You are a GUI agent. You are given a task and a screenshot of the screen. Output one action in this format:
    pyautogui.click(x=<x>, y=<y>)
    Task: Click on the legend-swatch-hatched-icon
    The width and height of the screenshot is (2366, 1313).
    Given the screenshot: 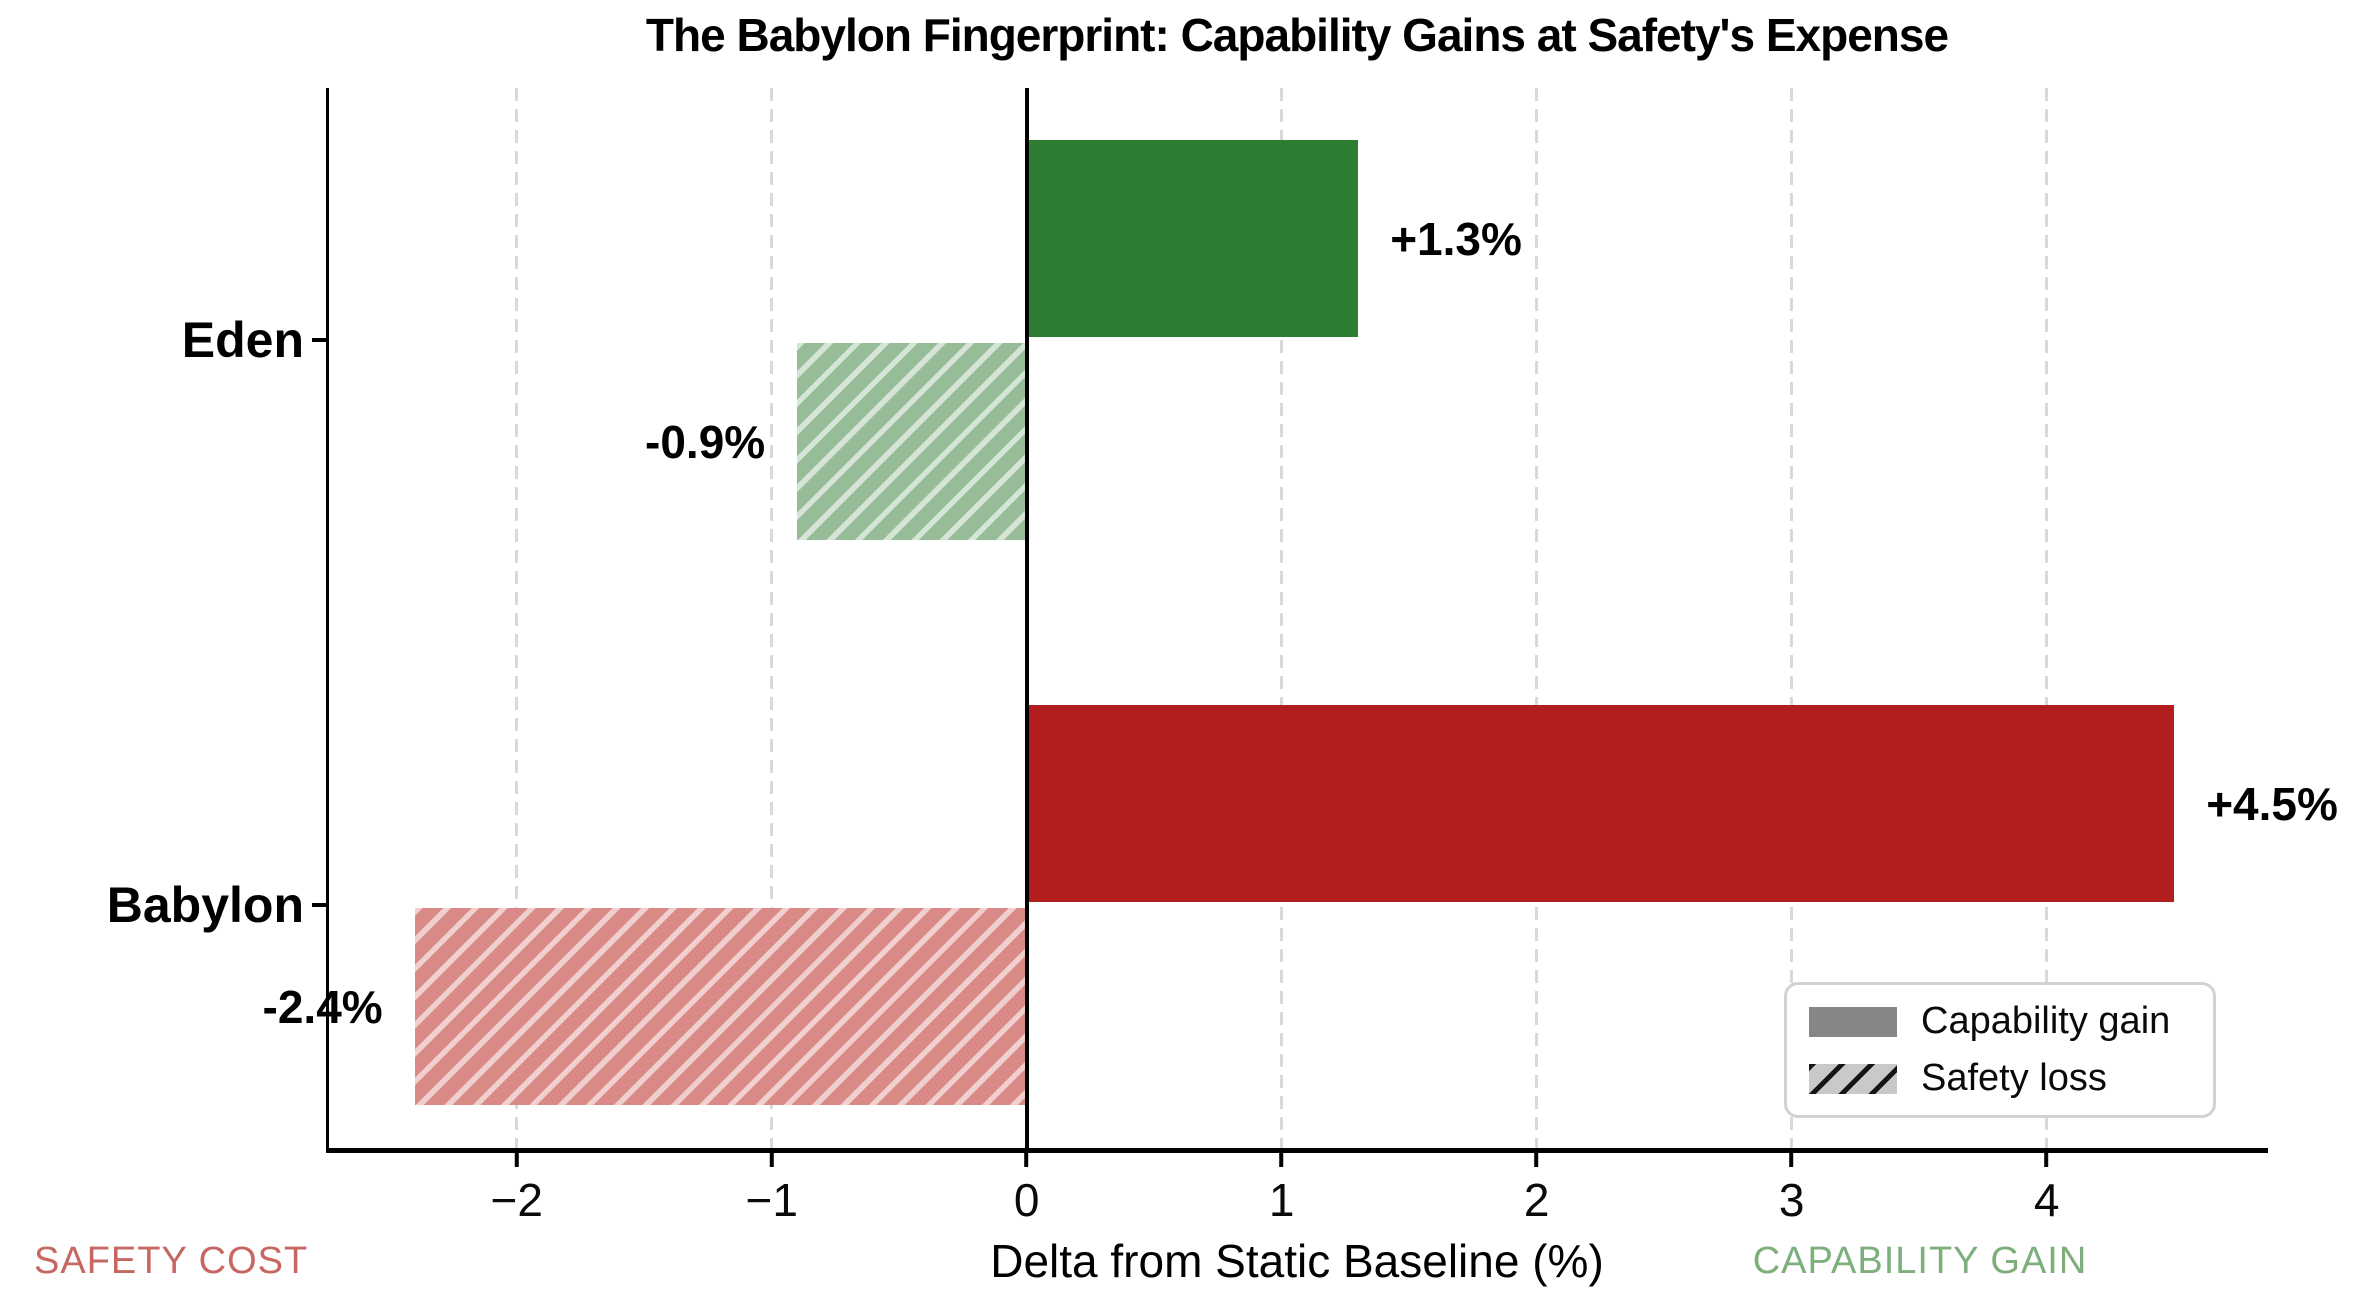 What is the action you would take?
    pyautogui.click(x=1853, y=1078)
    